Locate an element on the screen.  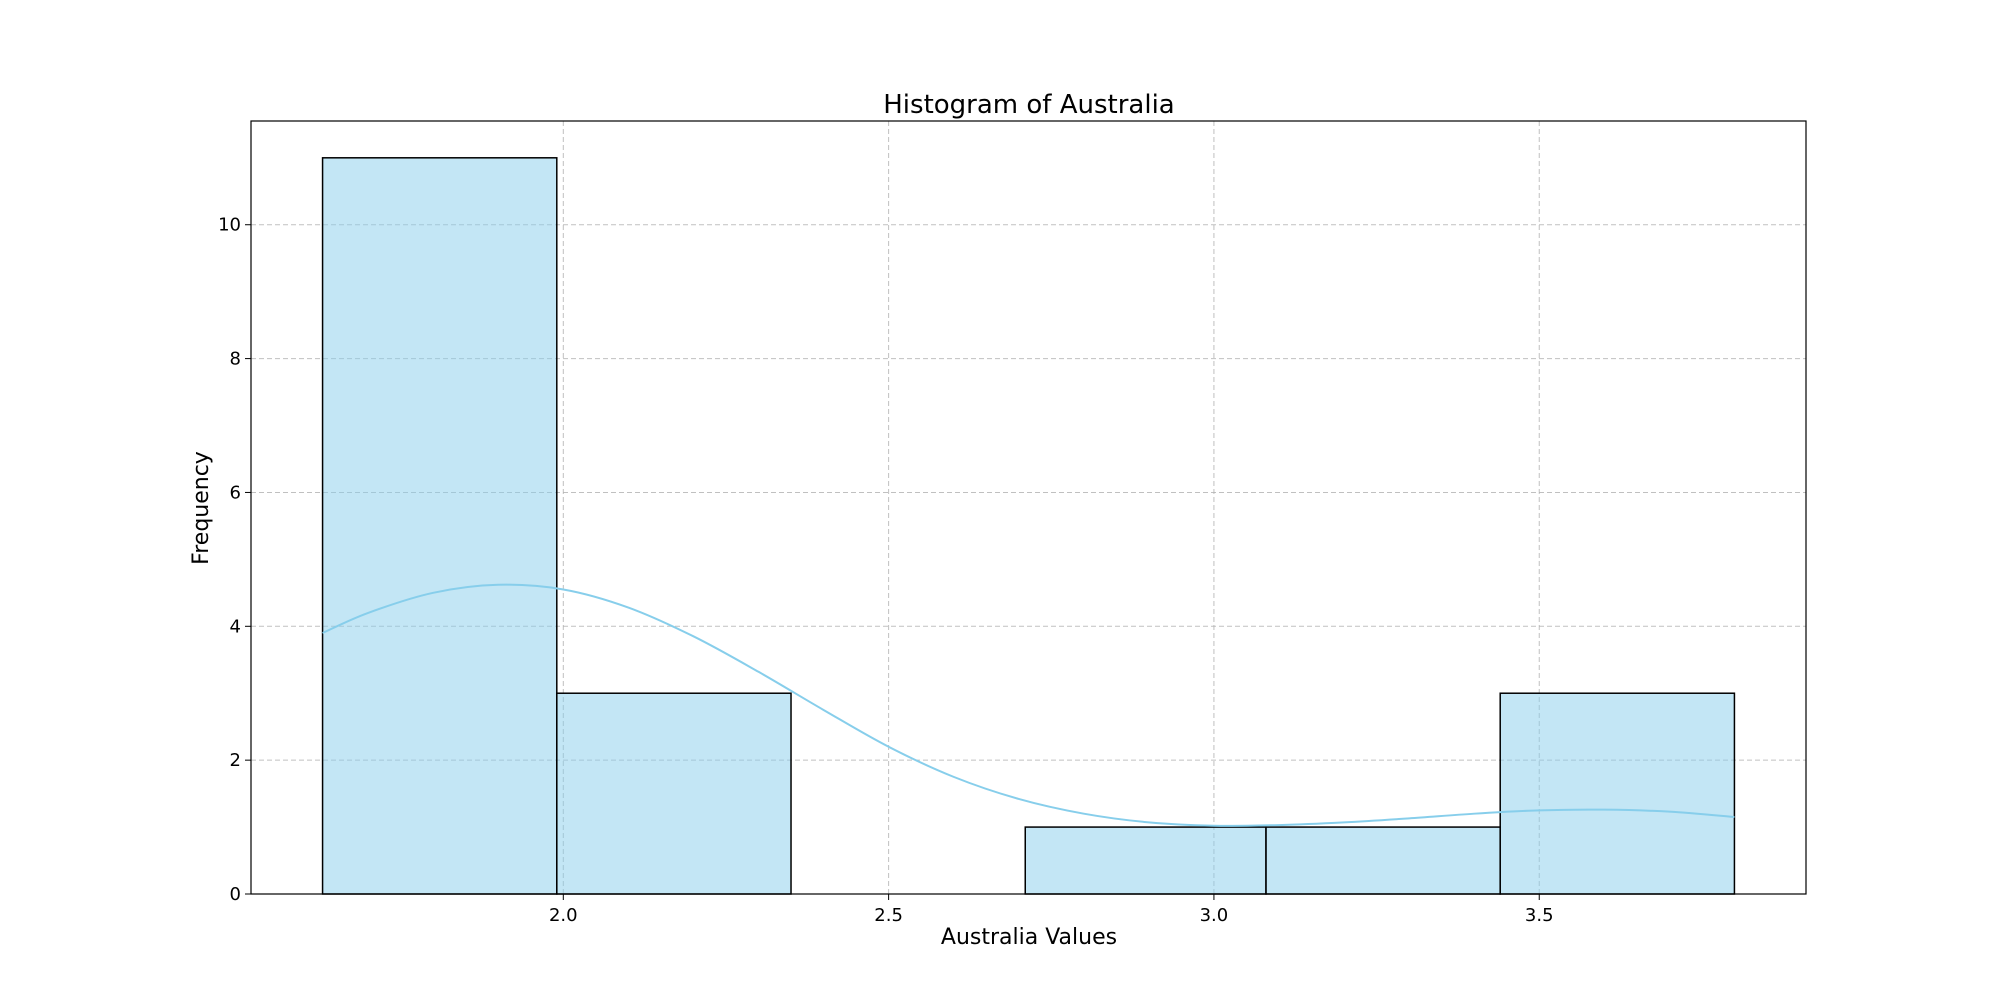
y-tick-label: 2 is located at coordinates (235, 760).